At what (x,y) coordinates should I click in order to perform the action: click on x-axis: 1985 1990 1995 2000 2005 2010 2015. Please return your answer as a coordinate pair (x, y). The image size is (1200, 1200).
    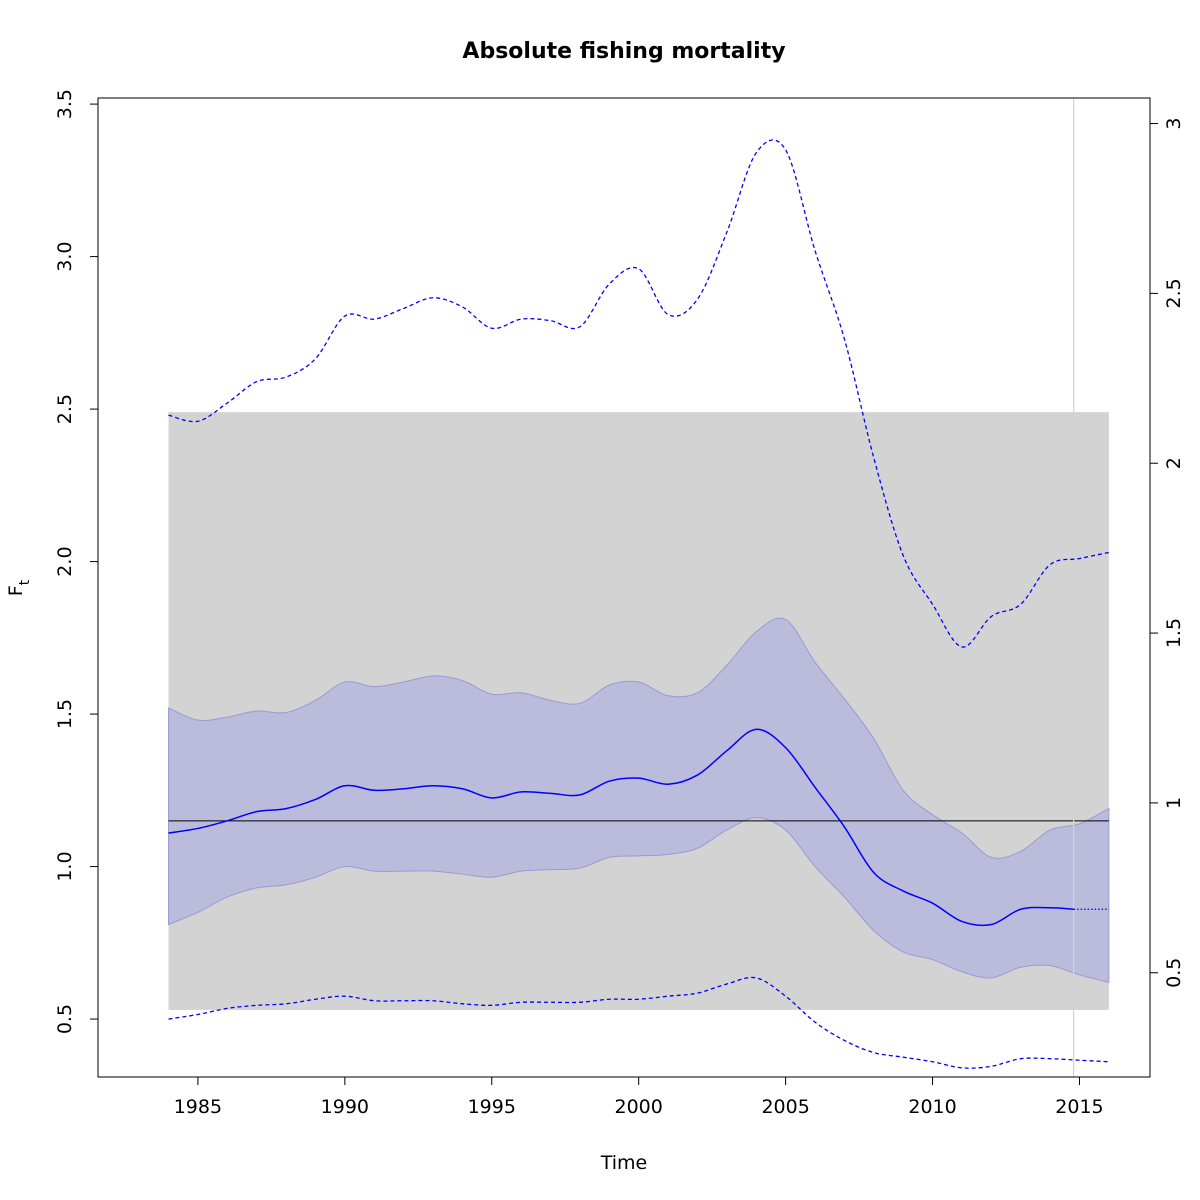
    Looking at the image, I should click on (639, 1097).